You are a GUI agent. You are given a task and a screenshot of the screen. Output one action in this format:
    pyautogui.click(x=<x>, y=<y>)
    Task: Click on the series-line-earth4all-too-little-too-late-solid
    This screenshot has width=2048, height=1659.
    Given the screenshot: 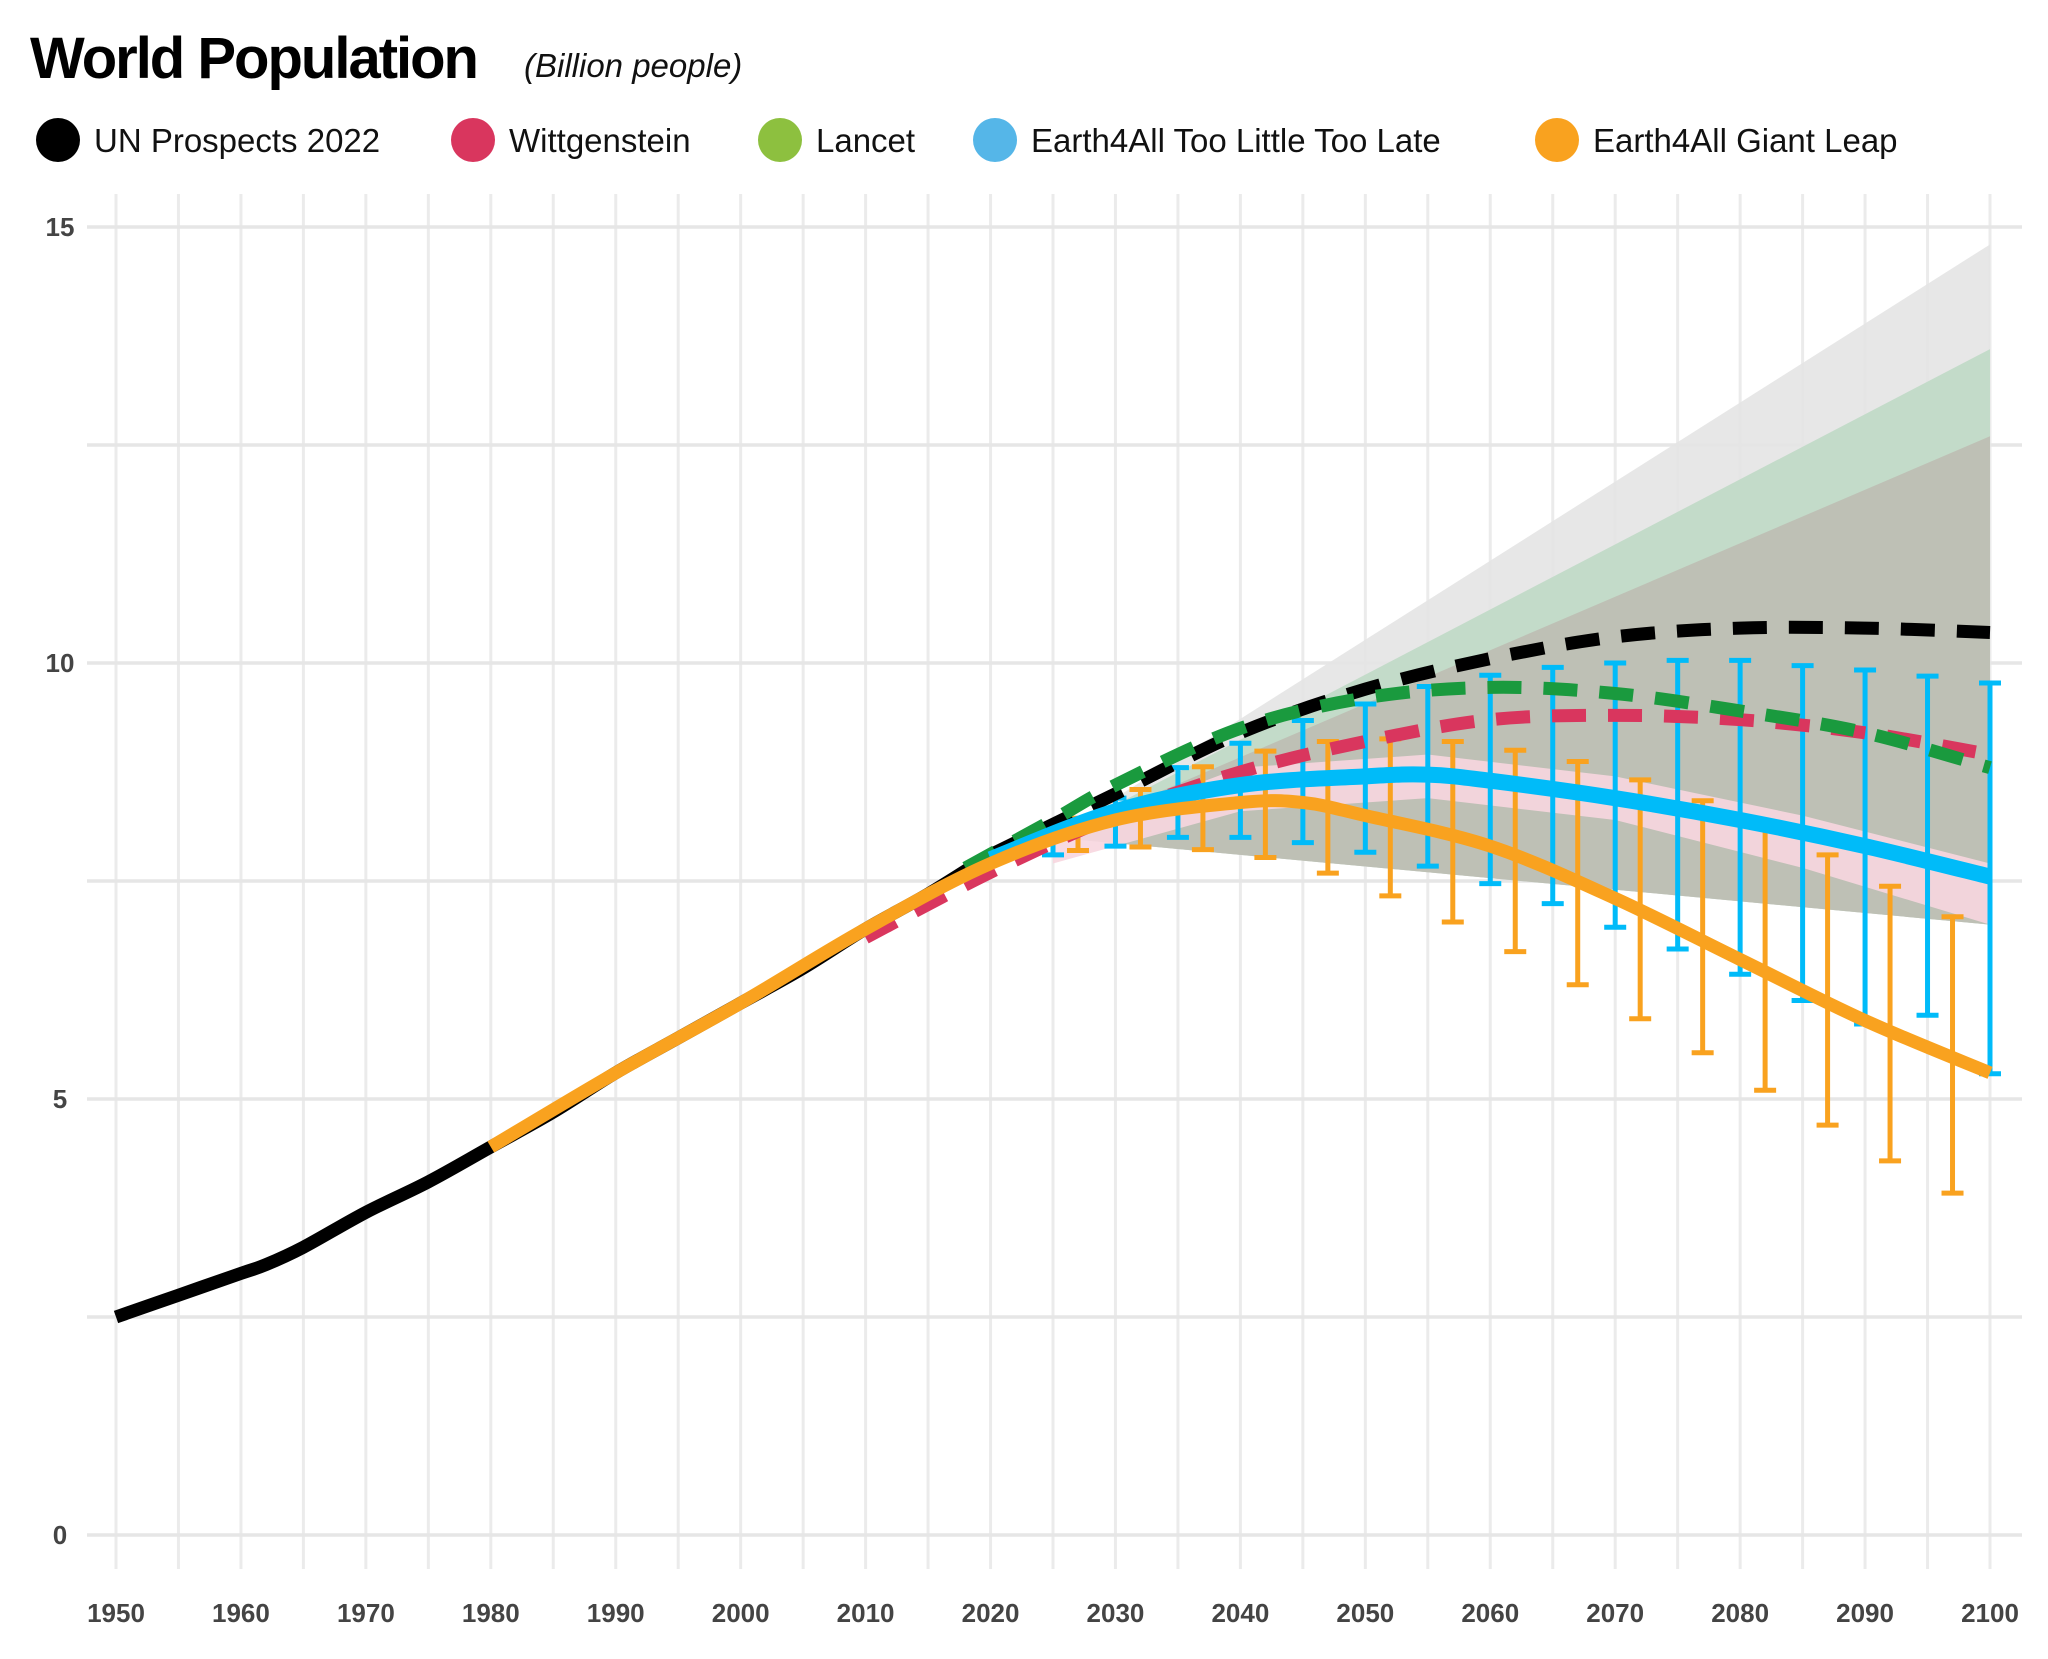 What is the action you would take?
    pyautogui.click(x=1489, y=825)
    